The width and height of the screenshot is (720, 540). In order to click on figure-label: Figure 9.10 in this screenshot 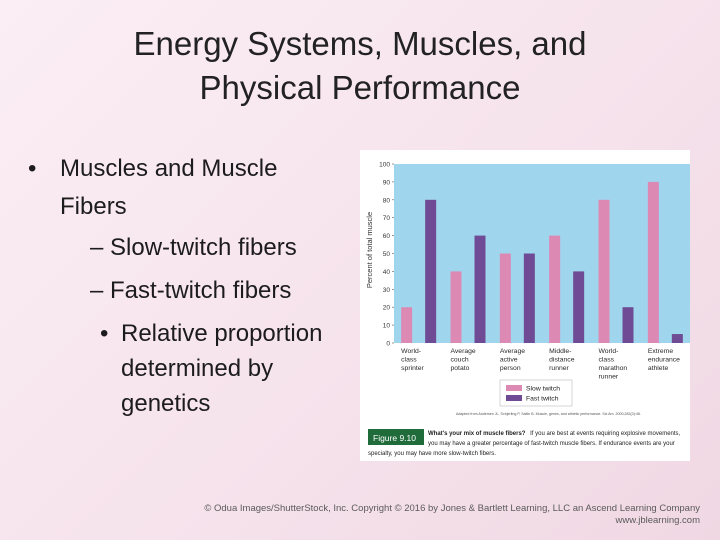, I will do `click(394, 438)`.